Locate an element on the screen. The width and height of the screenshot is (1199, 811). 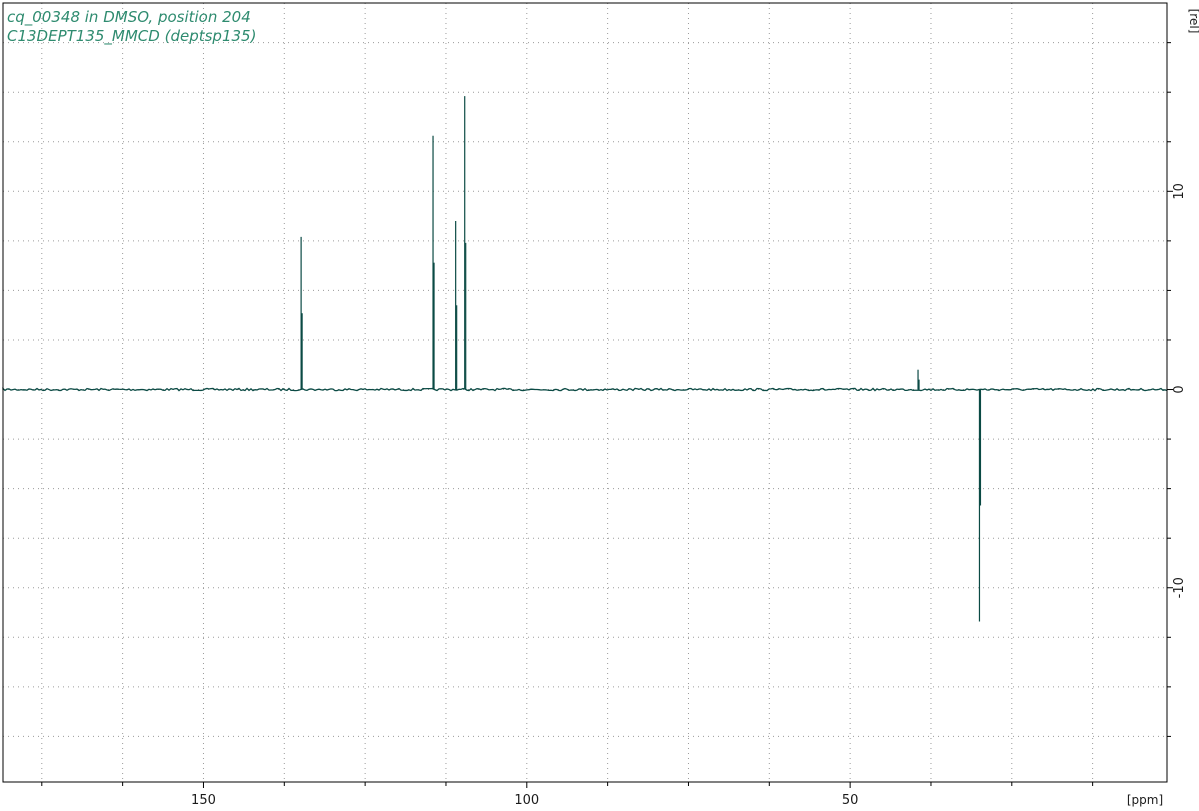
x-tick-label: 150 is located at coordinates (203, 800).